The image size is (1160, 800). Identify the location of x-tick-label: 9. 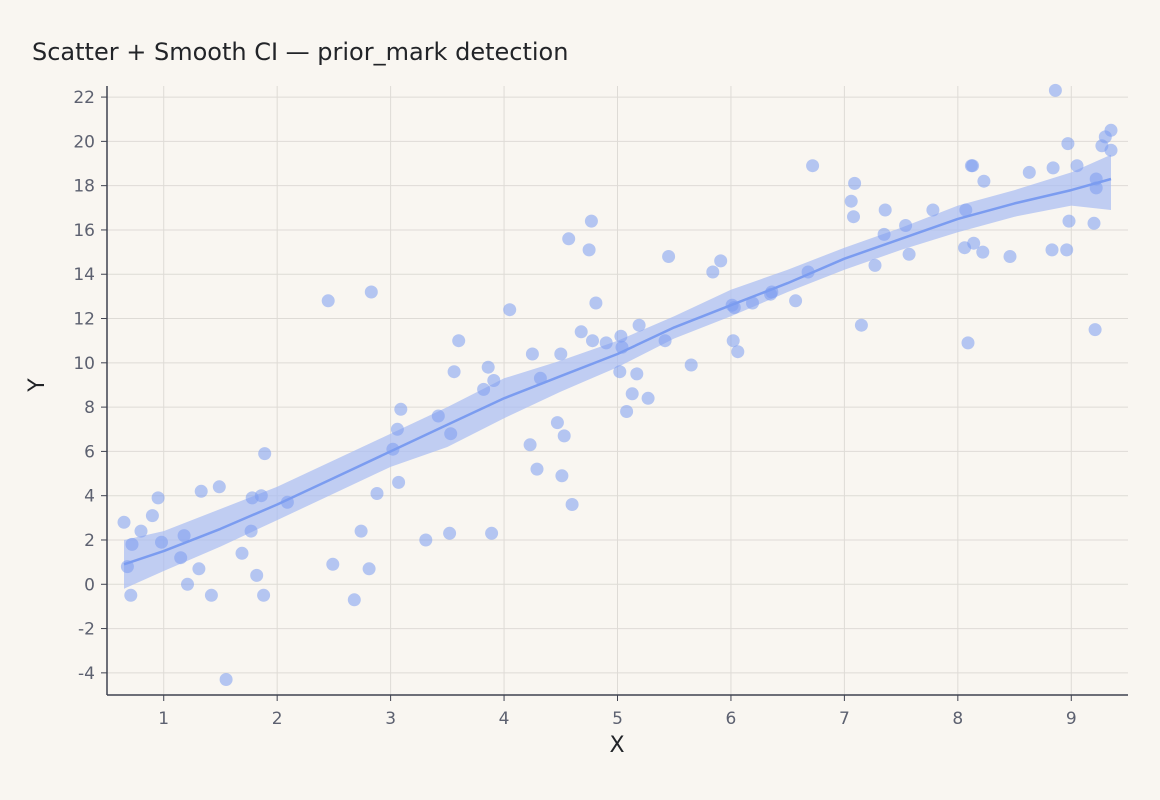
(1071, 719).